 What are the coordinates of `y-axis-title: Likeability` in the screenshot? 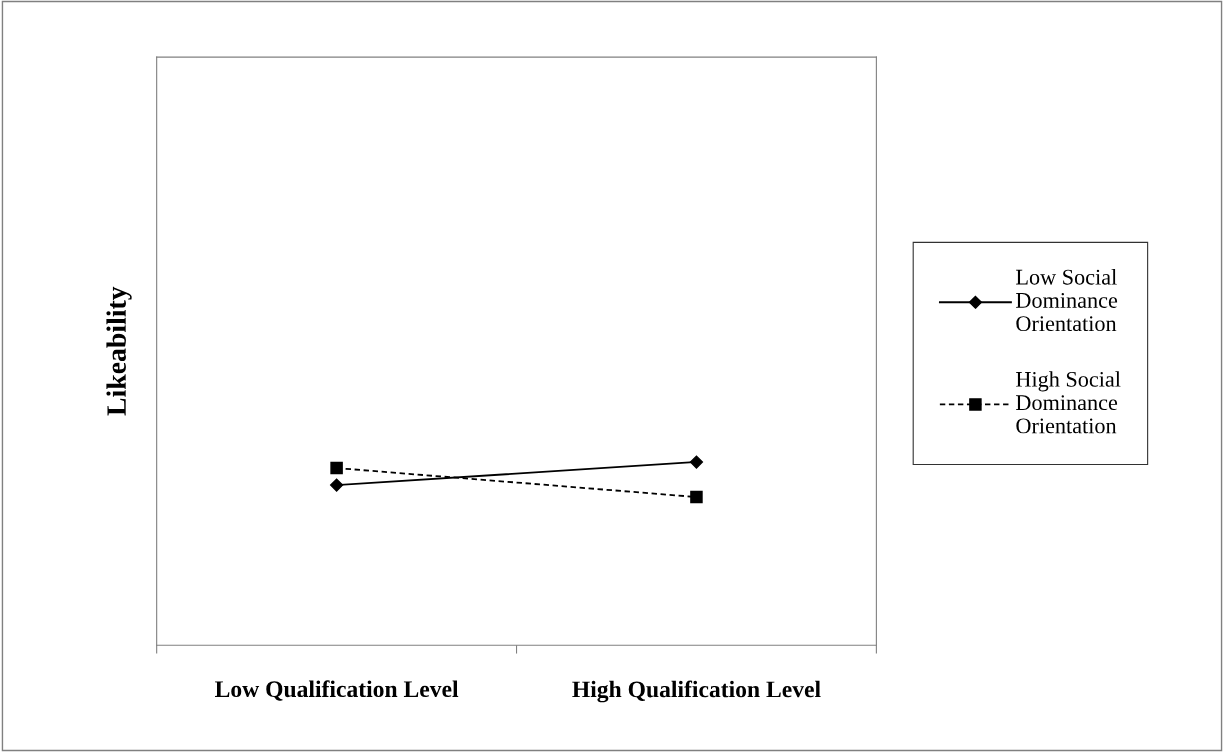 It's located at (119, 351).